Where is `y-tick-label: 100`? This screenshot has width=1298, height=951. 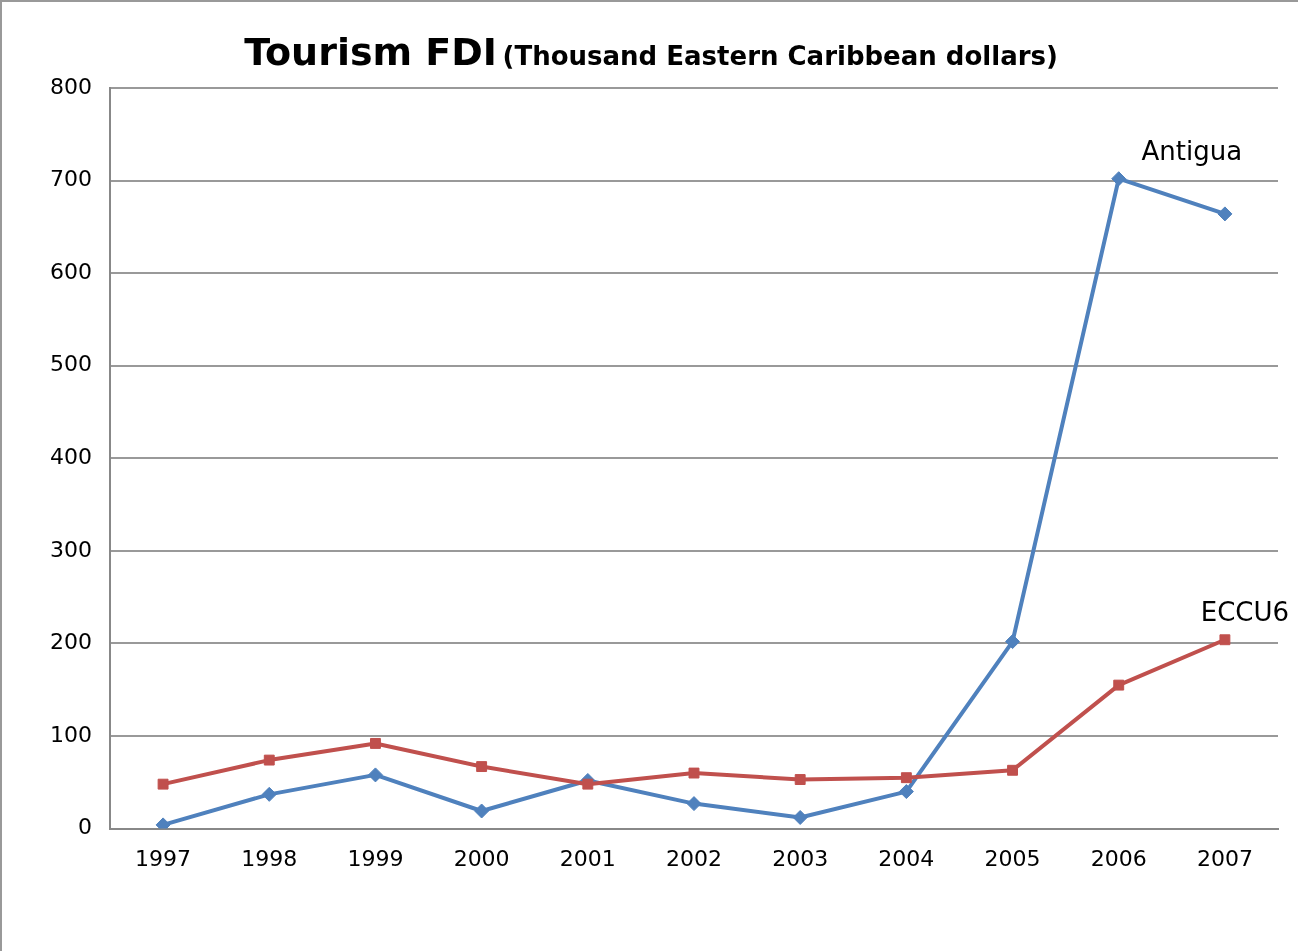 y-tick-label: 100 is located at coordinates (70, 734).